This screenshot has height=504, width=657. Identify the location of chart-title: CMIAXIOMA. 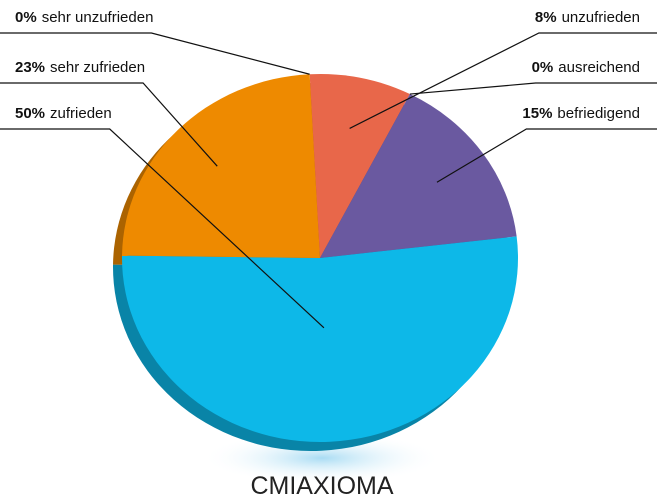
(321, 486).